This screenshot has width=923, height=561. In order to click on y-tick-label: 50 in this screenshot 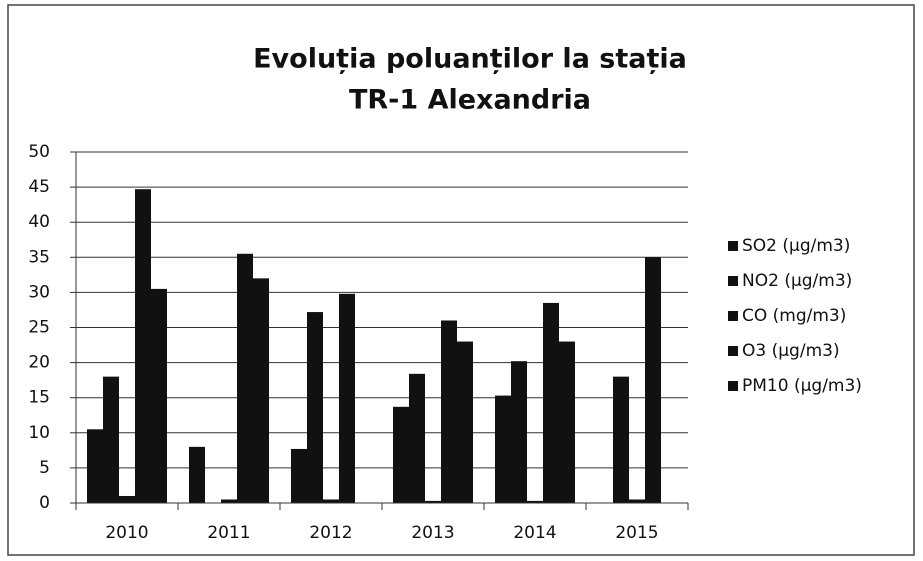, I will do `click(39, 152)`.